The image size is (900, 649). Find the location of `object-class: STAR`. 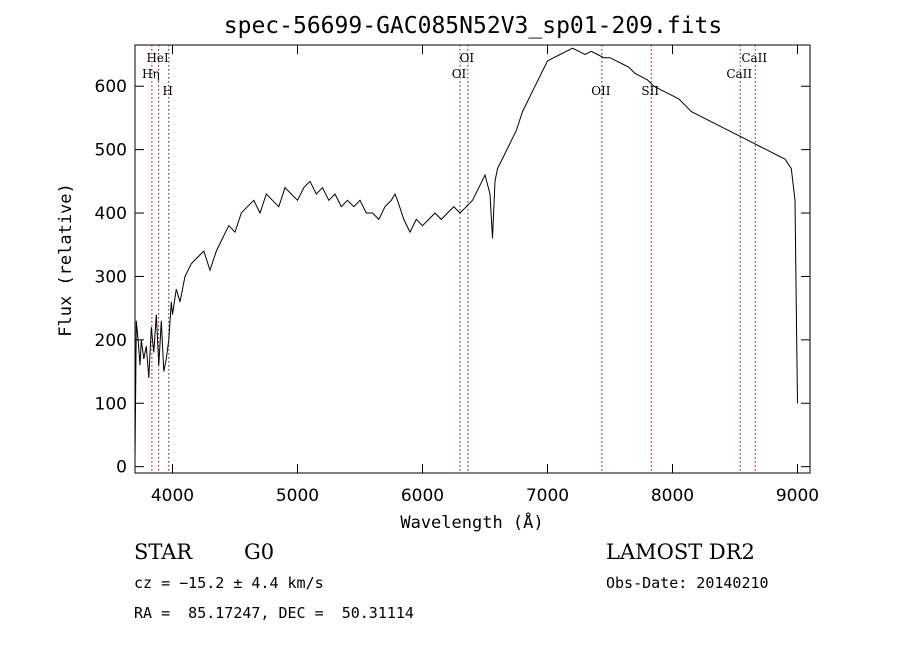

object-class: STAR is located at coordinates (163, 552).